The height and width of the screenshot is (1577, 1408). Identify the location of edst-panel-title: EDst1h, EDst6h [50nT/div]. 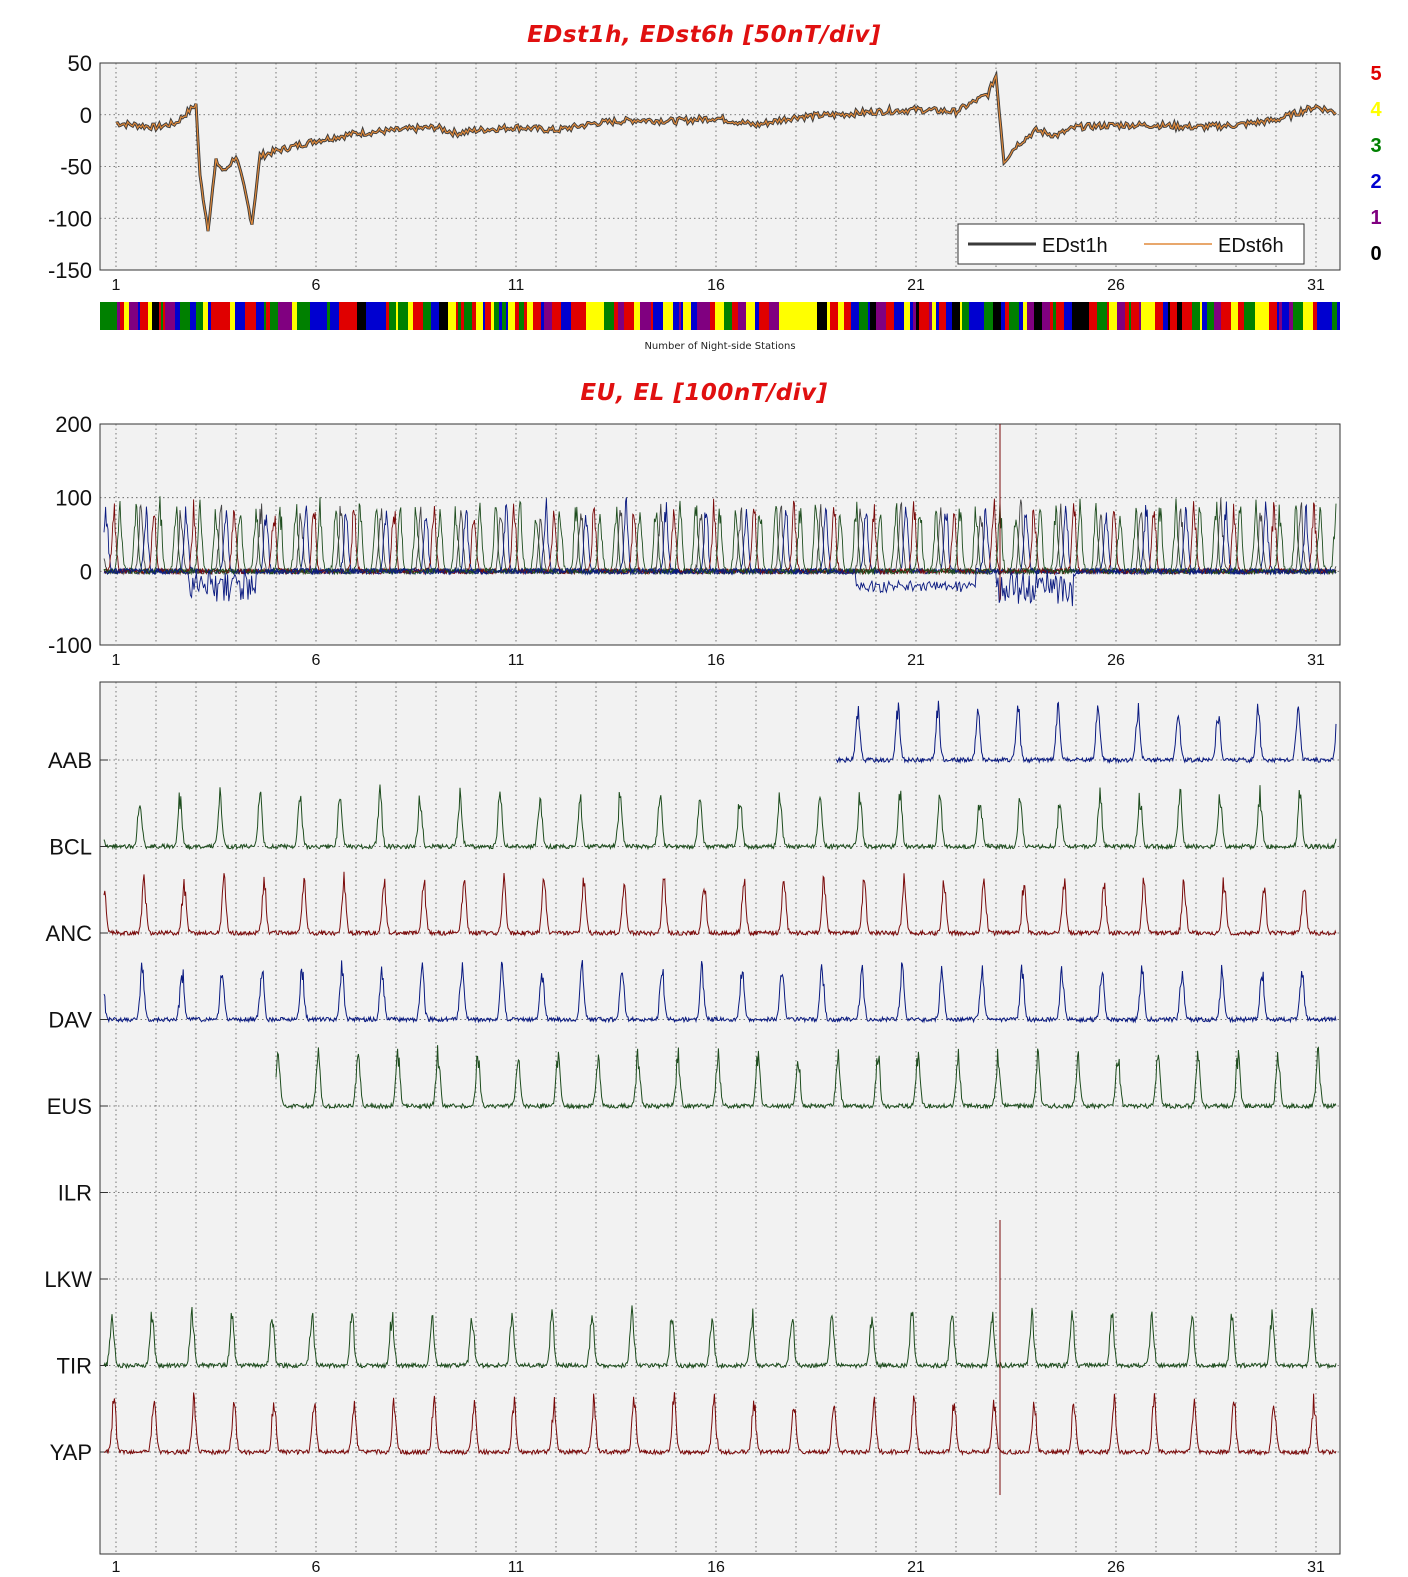
(704, 35).